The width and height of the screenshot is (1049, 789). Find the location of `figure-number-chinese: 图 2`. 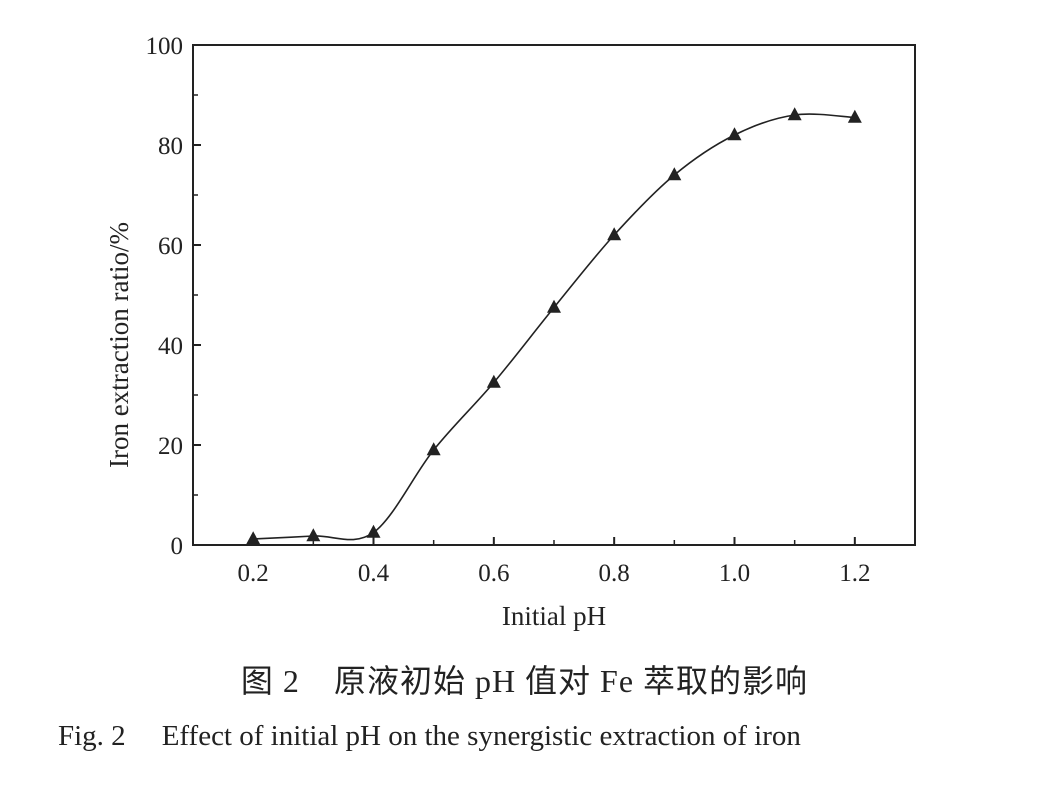

figure-number-chinese: 图 2 is located at coordinates (270, 681).